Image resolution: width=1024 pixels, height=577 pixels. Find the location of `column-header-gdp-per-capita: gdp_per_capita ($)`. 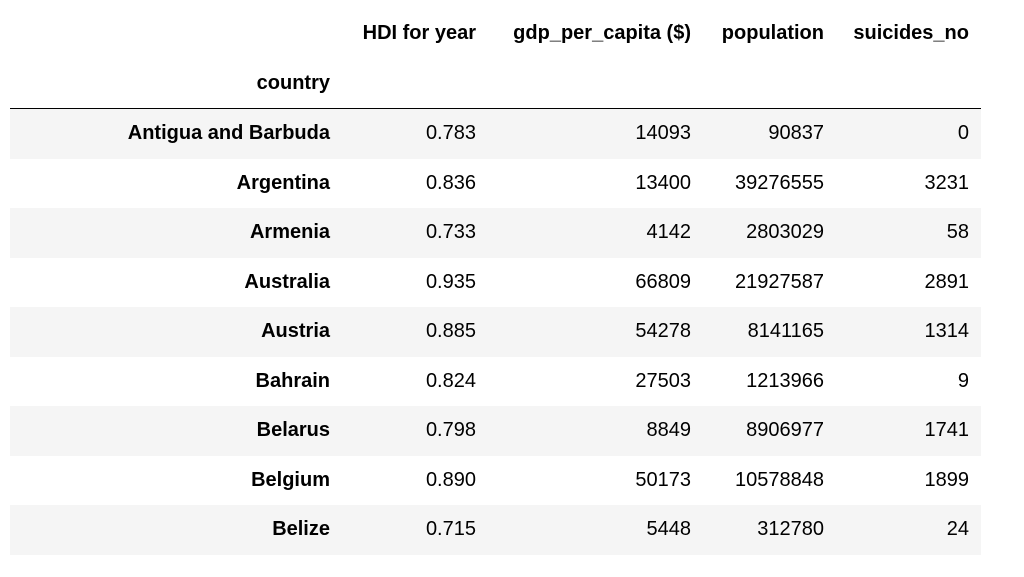

column-header-gdp-per-capita: gdp_per_capita ($) is located at coordinates (602, 33).